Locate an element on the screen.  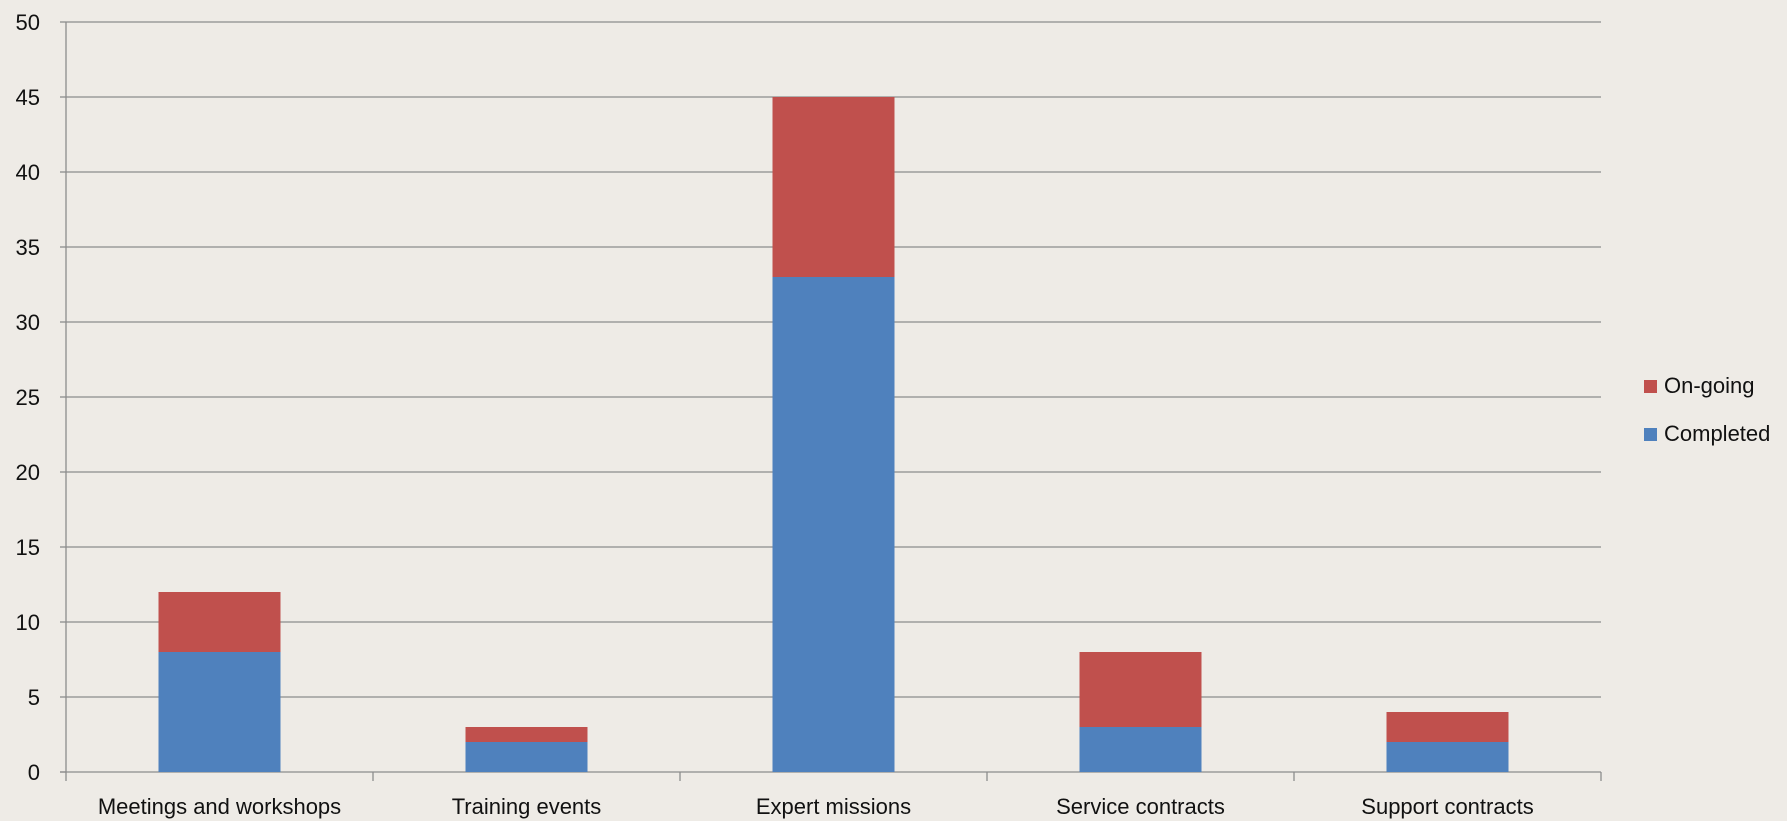
legend: On-going Completed is located at coordinates (1707, 421).